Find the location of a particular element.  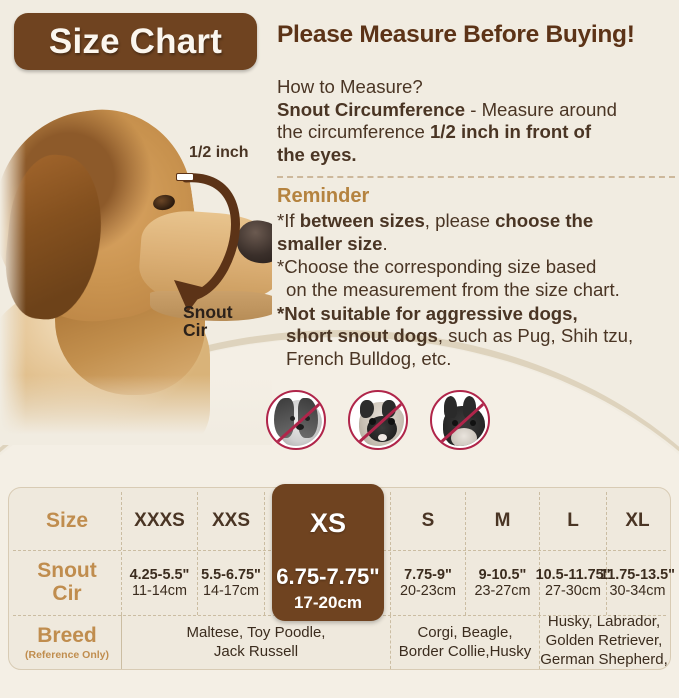

french-bulldog-photo is located at coordinates (460, 420).